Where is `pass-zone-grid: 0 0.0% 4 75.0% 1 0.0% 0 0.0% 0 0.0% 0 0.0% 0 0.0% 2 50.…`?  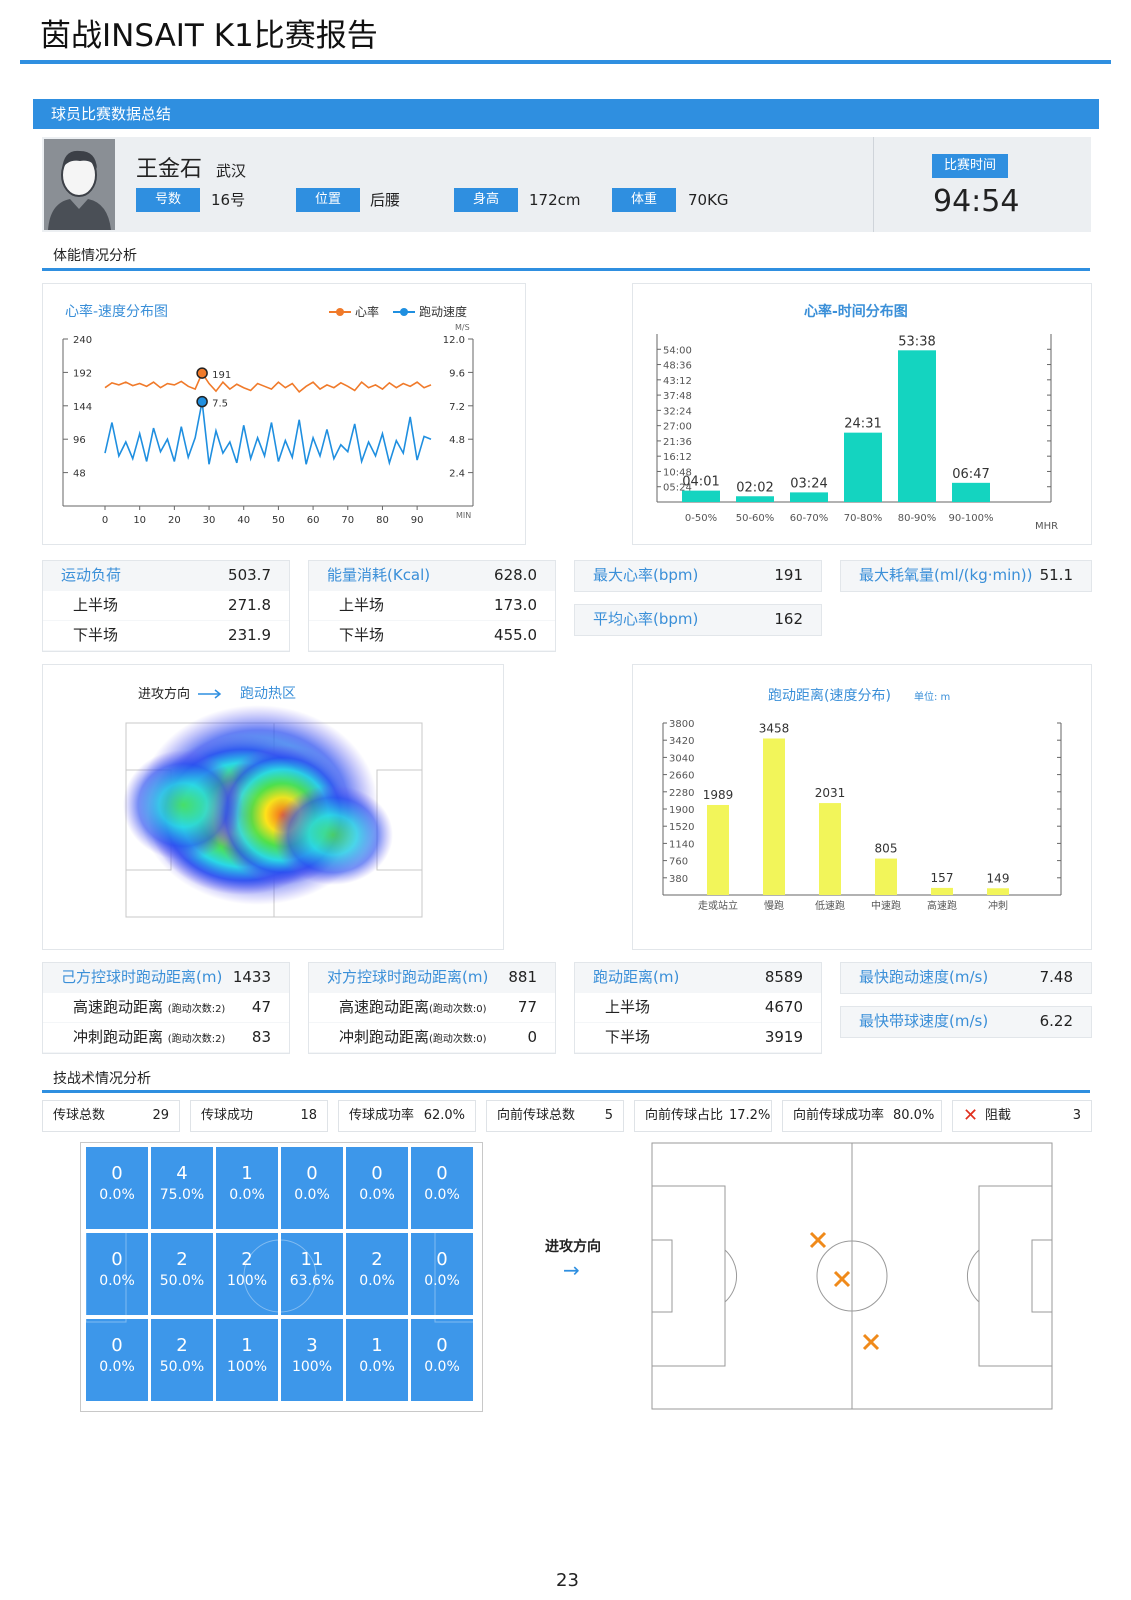 pass-zone-grid: 0 0.0% 4 75.0% 1 0.0% 0 0.0% 0 0.0% 0 0.0% 0 0.0% 2 50.… is located at coordinates (281, 1276).